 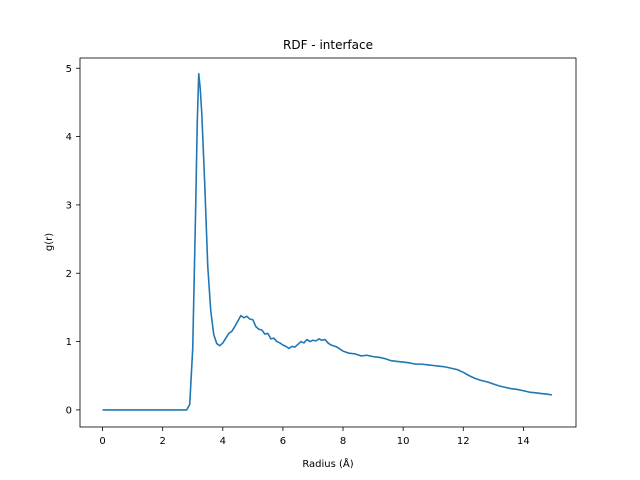 What do you see at coordinates (523, 441) in the screenshot?
I see `x-tick-label: 14` at bounding box center [523, 441].